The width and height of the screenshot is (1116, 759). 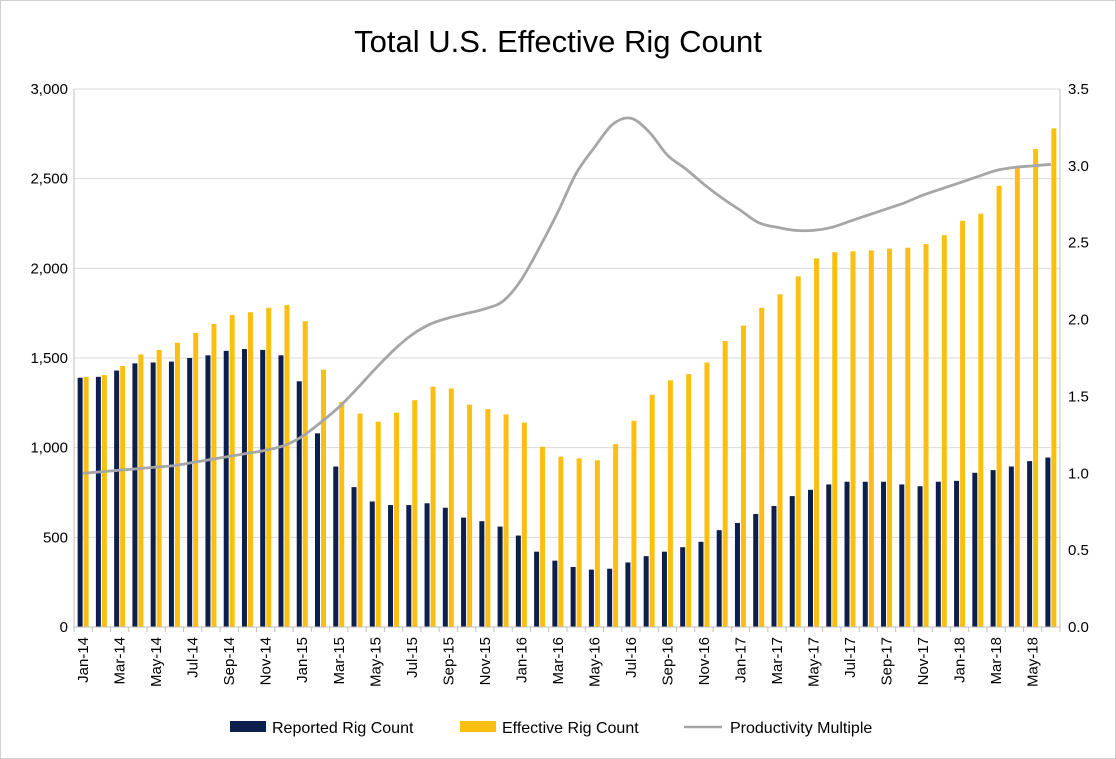 I want to click on left-axis-ticks: 0 500 1,000 1,500 2,000 2,500 3,000, so click(x=49, y=358).